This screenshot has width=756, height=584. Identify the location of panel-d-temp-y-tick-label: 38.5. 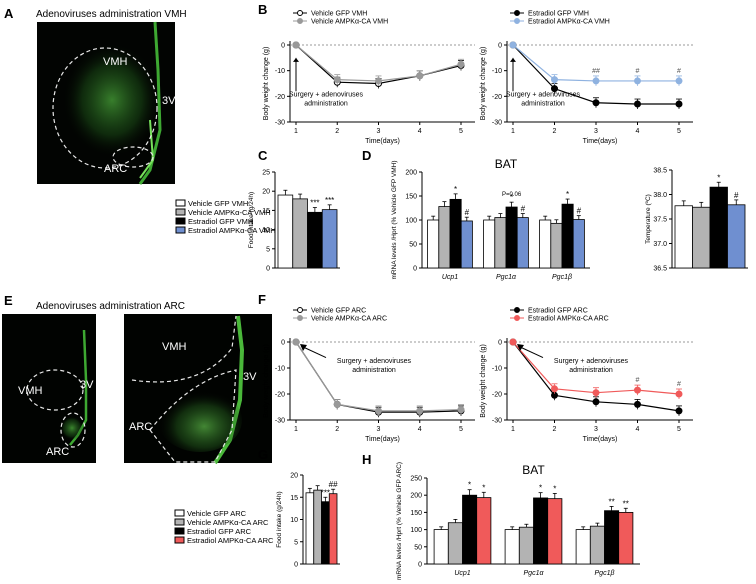
(660, 171).